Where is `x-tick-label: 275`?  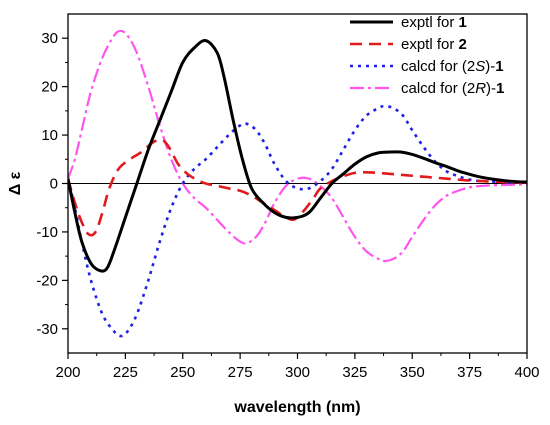 x-tick-label: 275 is located at coordinates (240, 372).